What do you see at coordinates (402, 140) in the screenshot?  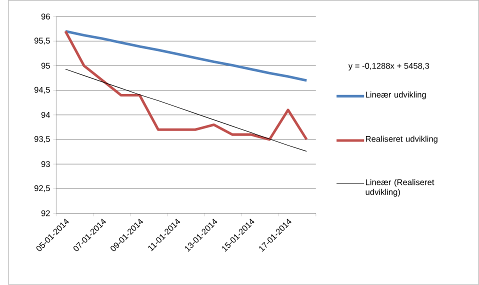 I see `legend-label: Realiseret udvikling` at bounding box center [402, 140].